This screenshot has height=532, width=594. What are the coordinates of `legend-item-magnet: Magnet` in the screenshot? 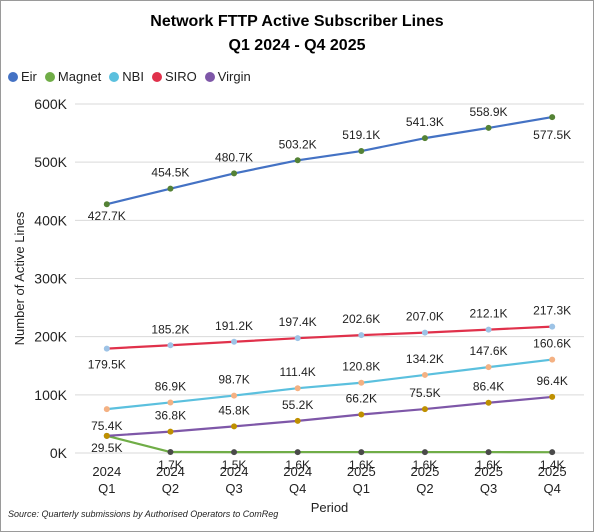 It's located at (72, 76).